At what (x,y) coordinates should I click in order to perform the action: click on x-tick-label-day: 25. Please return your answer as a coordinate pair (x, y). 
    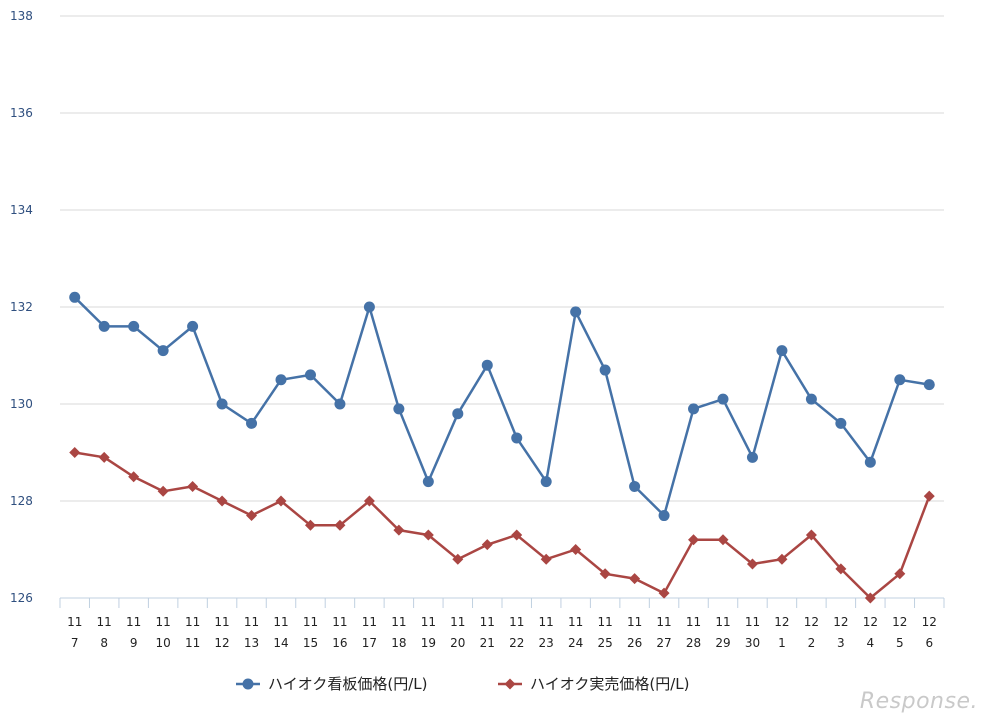
    Looking at the image, I should click on (604, 643).